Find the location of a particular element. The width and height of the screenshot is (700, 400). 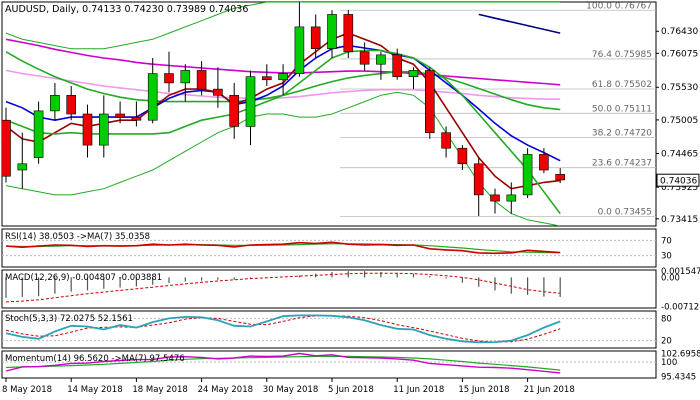

rsi-line is located at coordinates (283, 248).